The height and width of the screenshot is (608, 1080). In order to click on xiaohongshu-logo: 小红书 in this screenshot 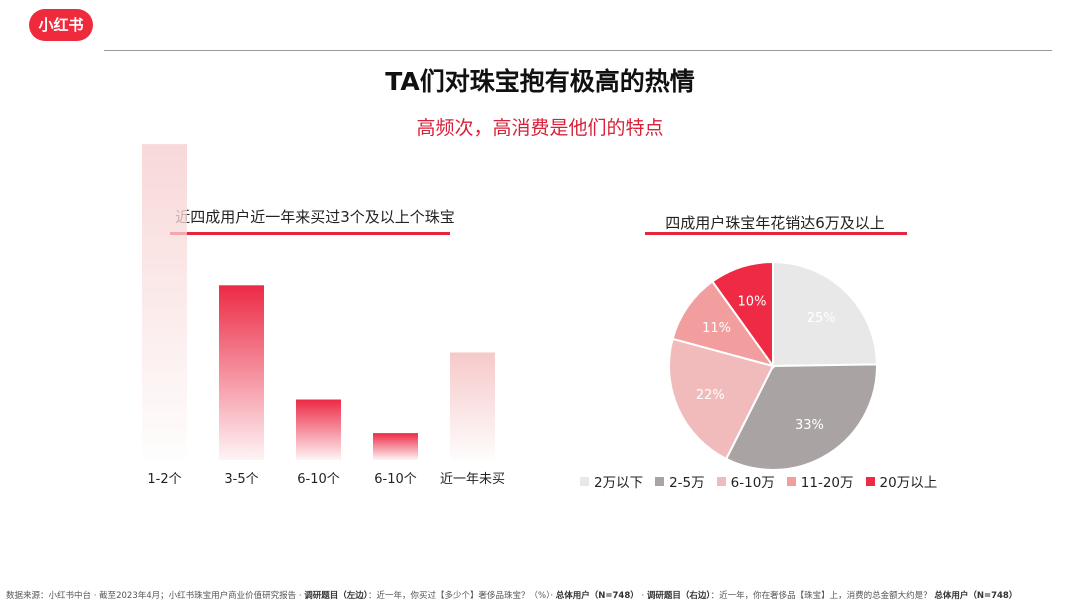, I will do `click(61, 25)`.